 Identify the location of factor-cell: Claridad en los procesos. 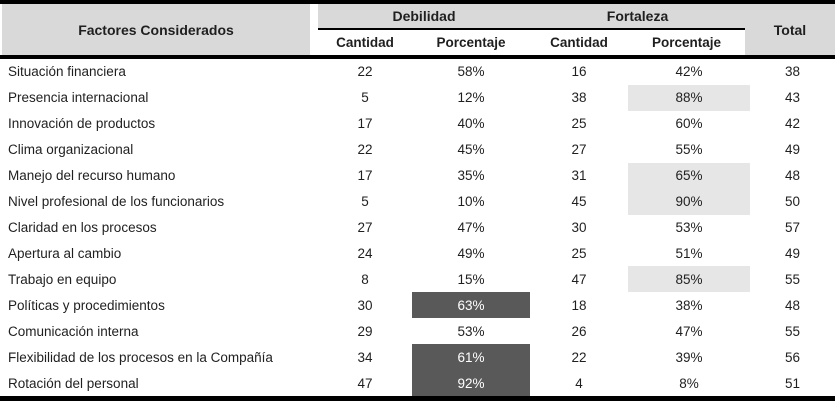
(82, 227).